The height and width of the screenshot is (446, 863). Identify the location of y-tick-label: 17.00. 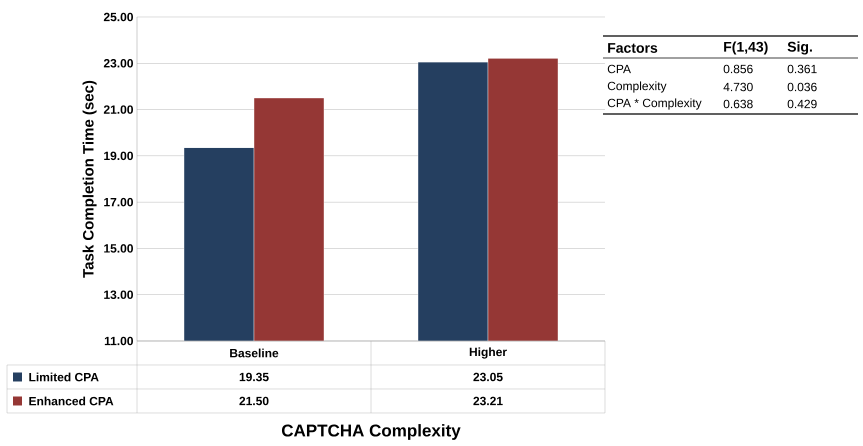
(118, 202).